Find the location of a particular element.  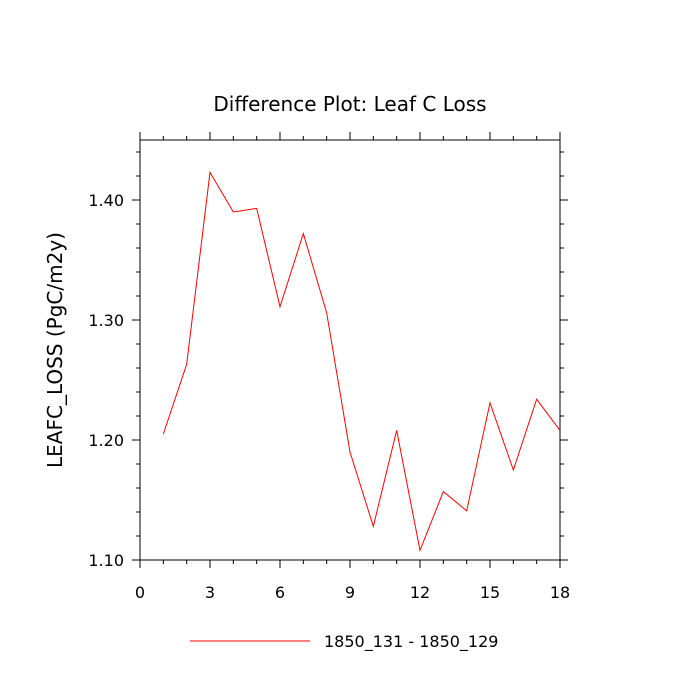

y-axis-label: LEAFC_LOSS (PgC/m2y) is located at coordinates (55, 350).